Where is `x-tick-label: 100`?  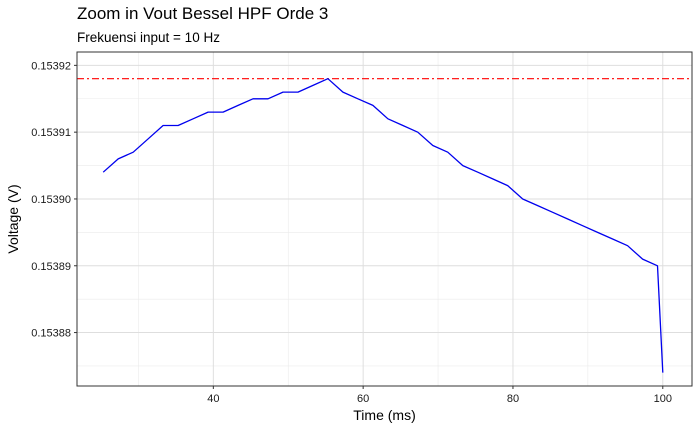 x-tick-label: 100 is located at coordinates (663, 399).